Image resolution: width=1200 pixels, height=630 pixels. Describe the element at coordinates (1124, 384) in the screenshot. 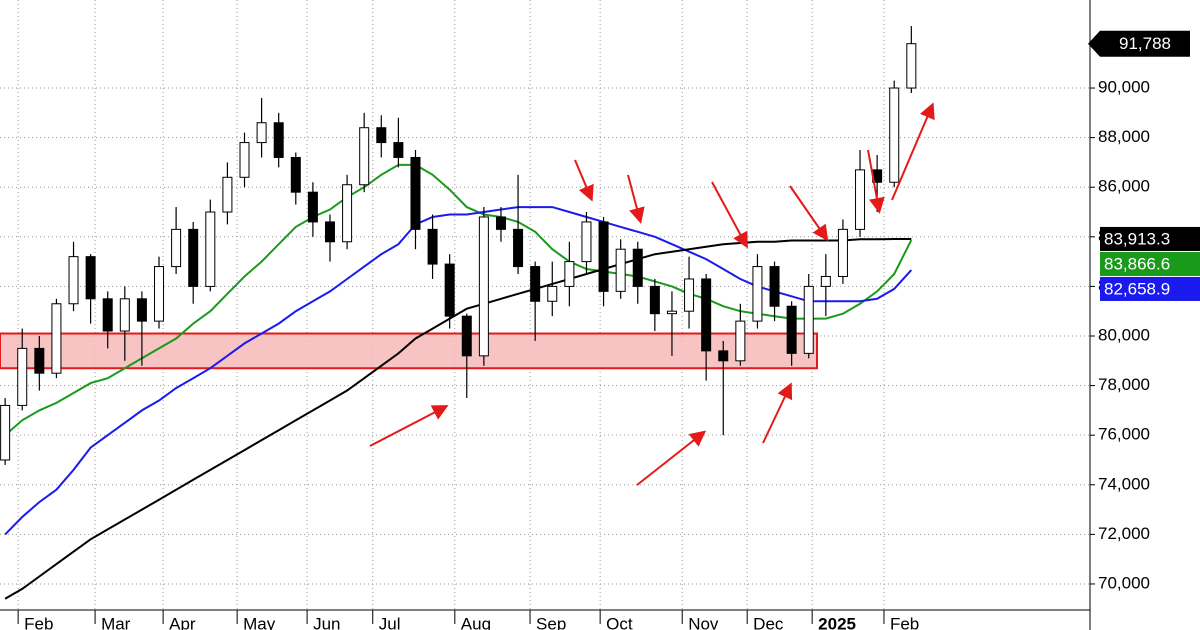

I see `y-tick-label: 78,000` at that location.